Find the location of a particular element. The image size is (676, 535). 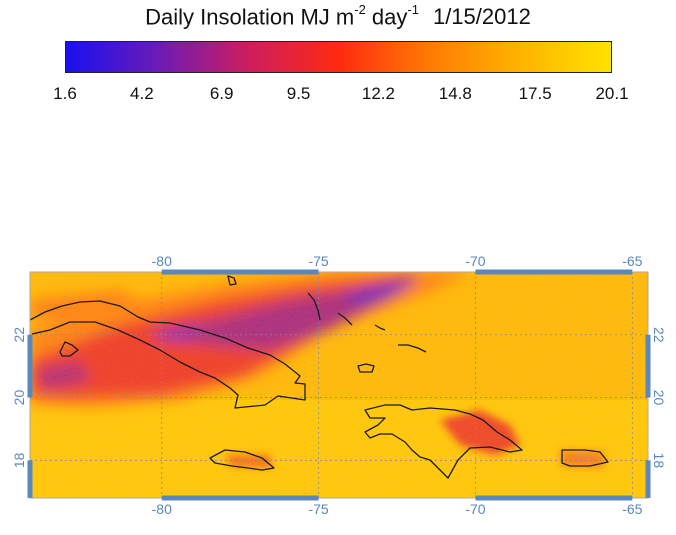

hispaniola-coastline is located at coordinates (443, 441).